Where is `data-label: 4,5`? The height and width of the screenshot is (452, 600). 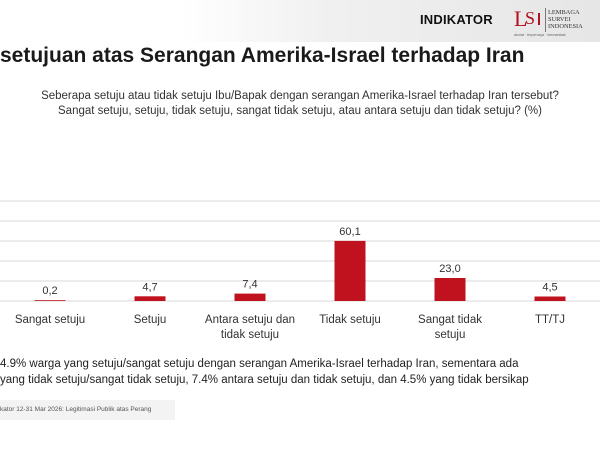
data-label: 4,5 is located at coordinates (549, 288).